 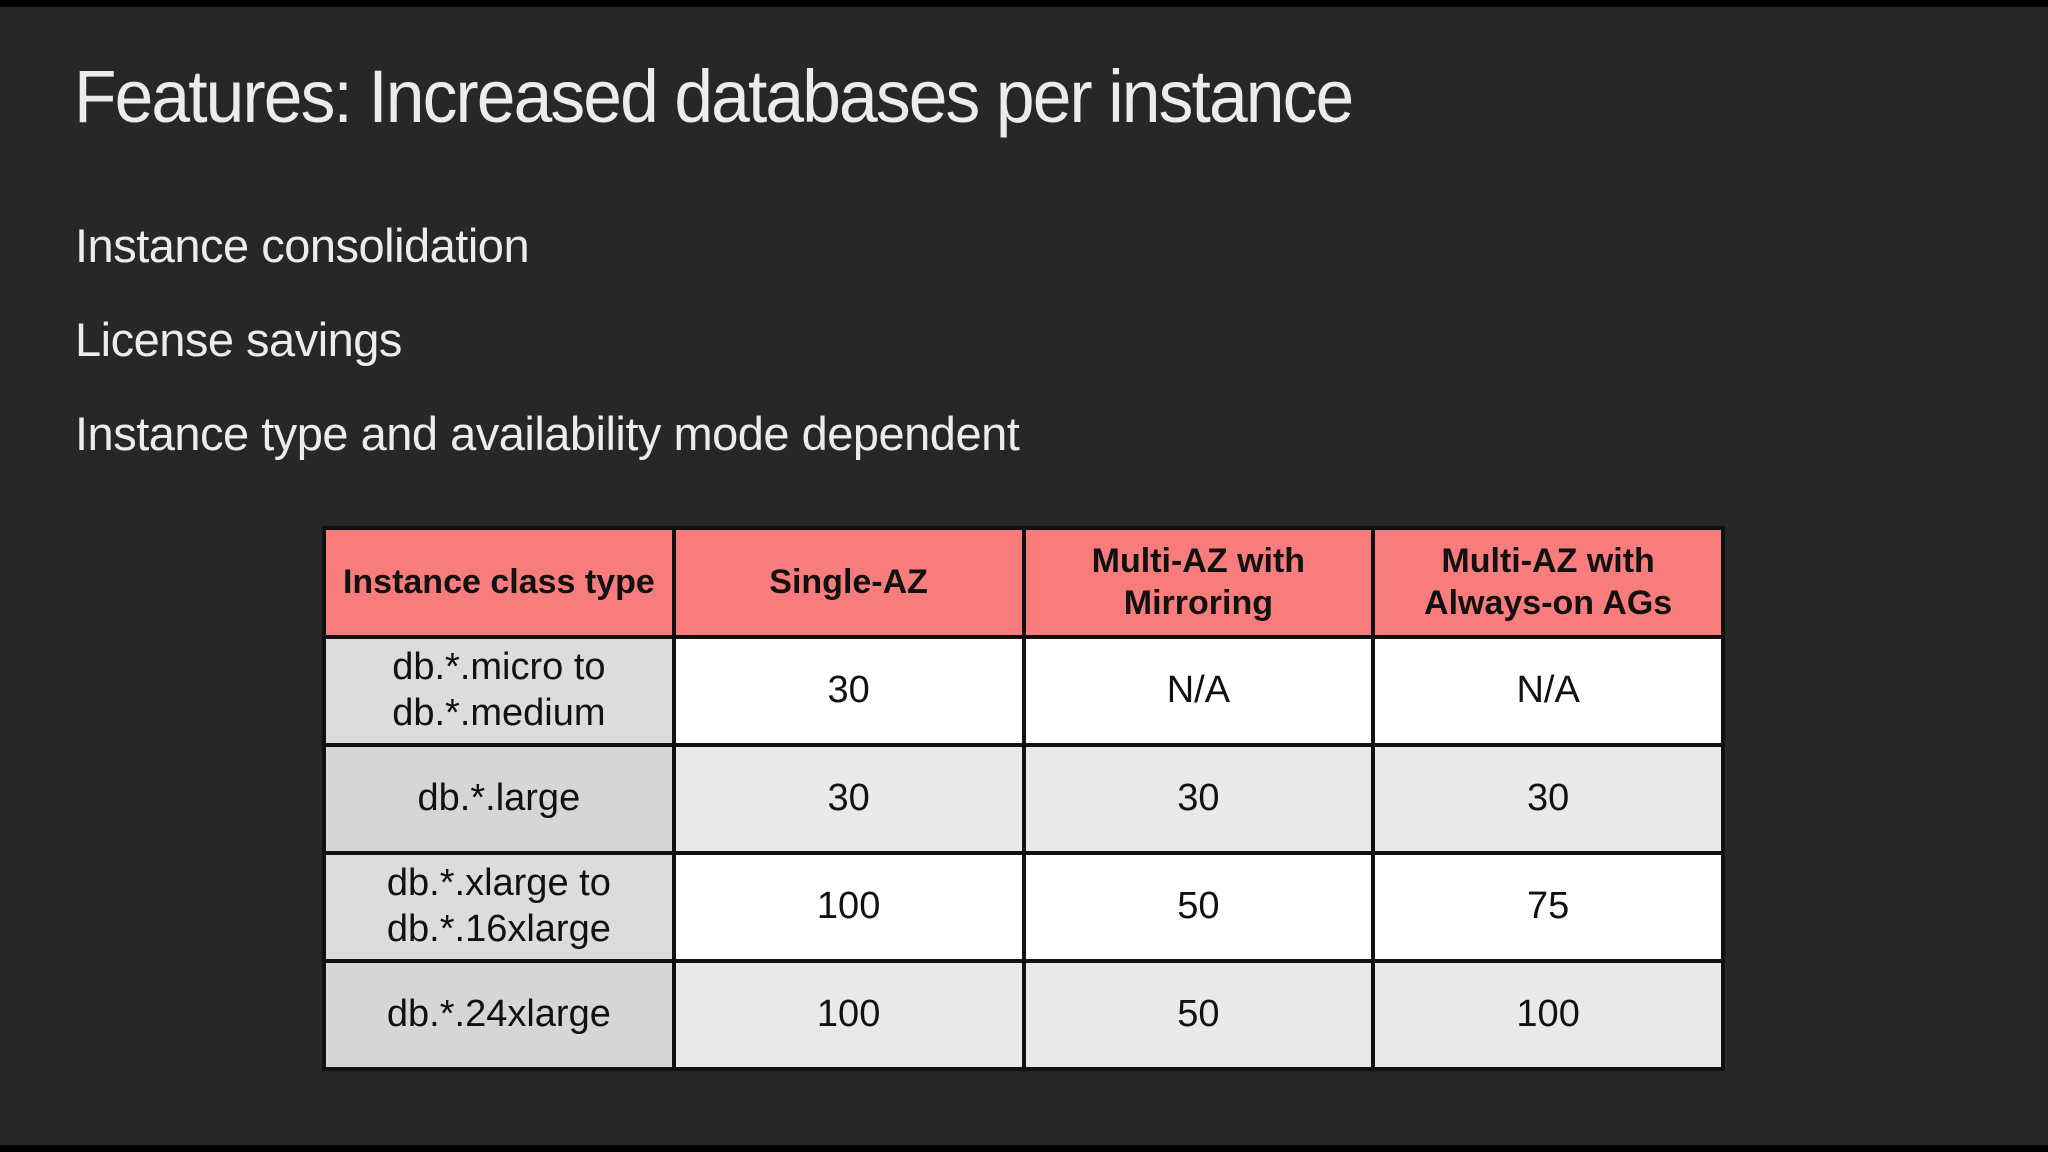 What do you see at coordinates (238, 339) in the screenshot?
I see `bullet-license-savings: License savings` at bounding box center [238, 339].